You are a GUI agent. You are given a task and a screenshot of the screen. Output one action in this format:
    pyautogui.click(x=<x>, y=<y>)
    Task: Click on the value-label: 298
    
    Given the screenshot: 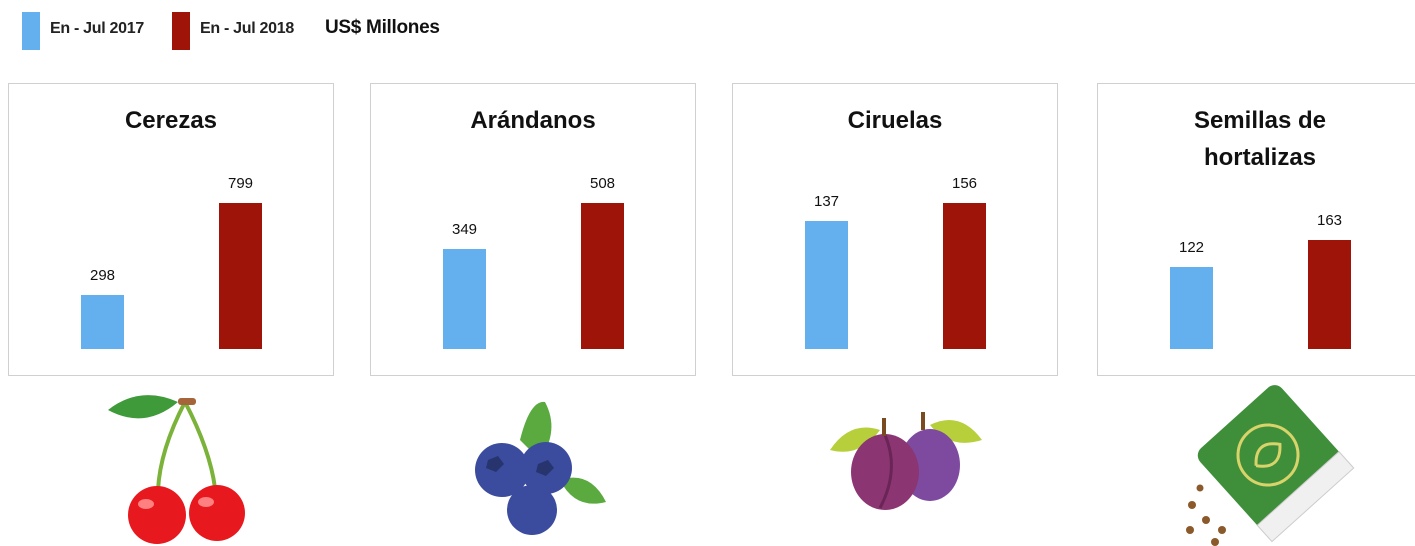 What is the action you would take?
    pyautogui.click(x=102, y=275)
    